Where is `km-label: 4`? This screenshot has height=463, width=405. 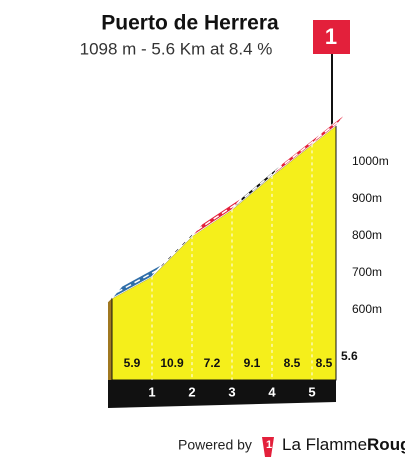
km-label: 4 is located at coordinates (272, 391).